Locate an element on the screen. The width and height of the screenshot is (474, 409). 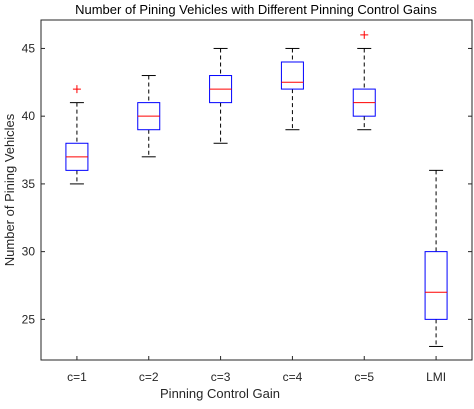
x-tick-label: c=5 is located at coordinates (364, 377).